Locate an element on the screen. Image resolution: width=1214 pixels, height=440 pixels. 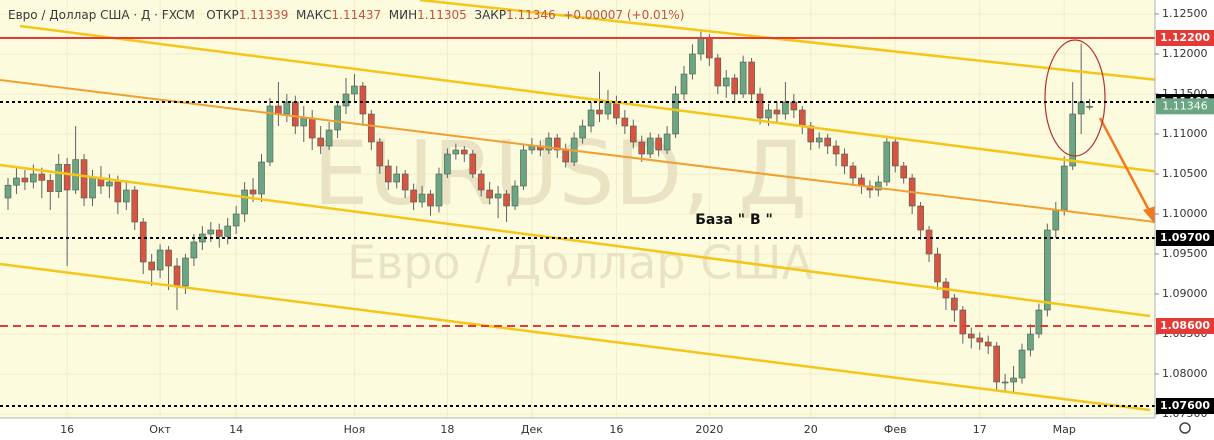
change: +0.00007 (+0.01%) is located at coordinates (624, 15).